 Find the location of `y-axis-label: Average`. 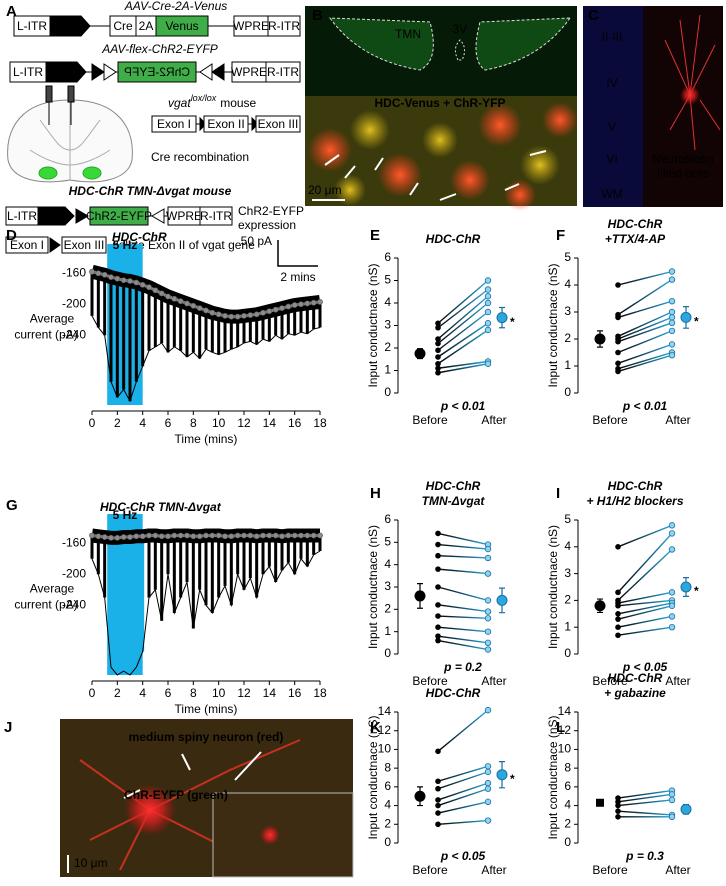

y-axis-label: Average is located at coordinates (52, 319).